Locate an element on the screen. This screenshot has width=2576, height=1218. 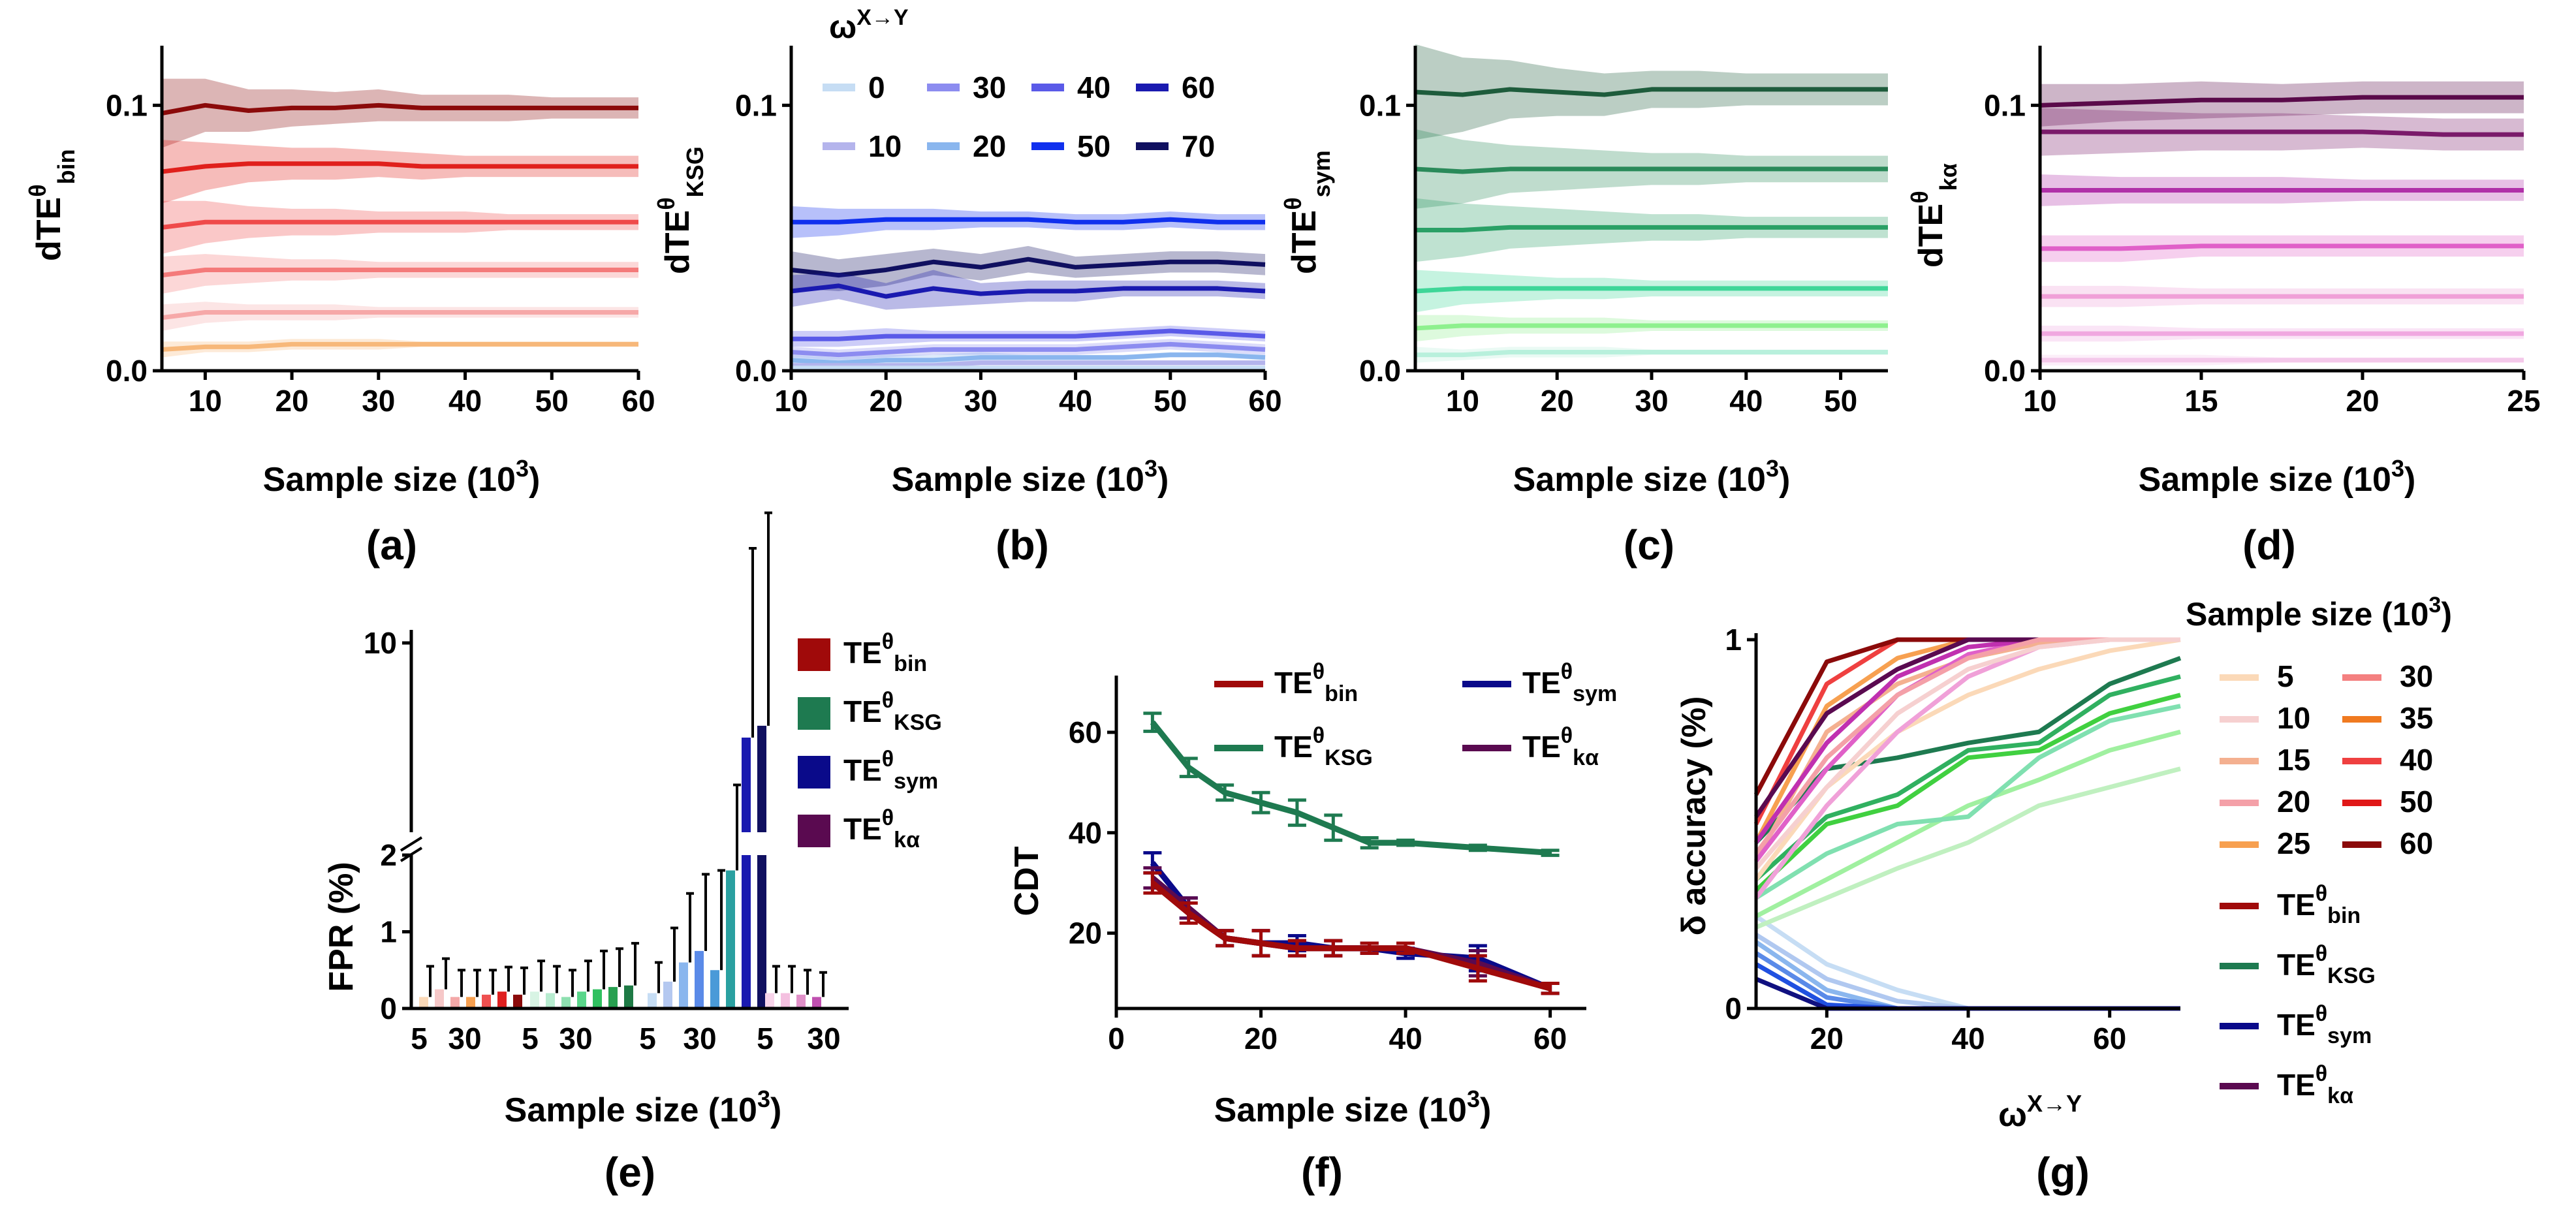
series-60-band is located at coordinates (400, 172).